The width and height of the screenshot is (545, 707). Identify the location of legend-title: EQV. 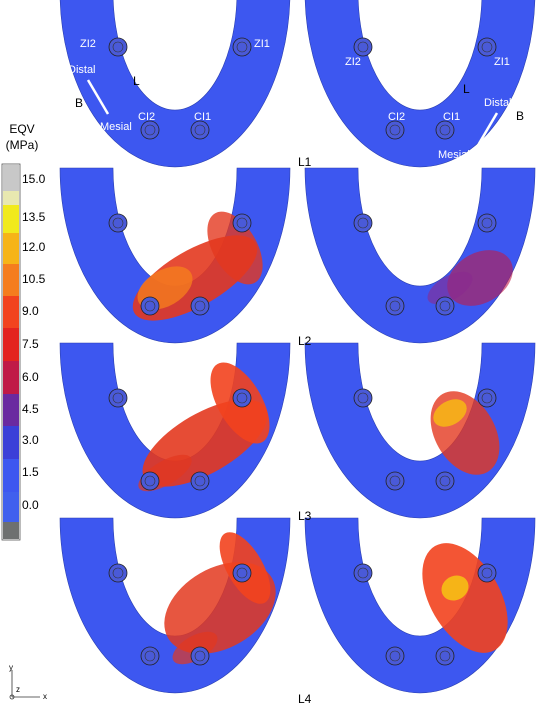
(21, 129).